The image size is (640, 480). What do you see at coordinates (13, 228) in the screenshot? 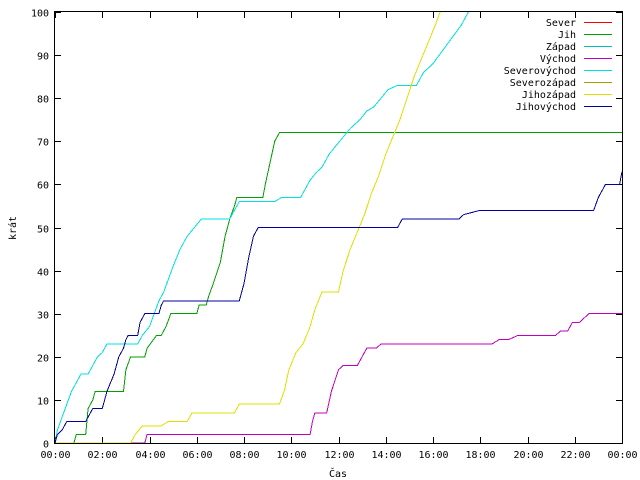
I see `y-axis-label: krát` at bounding box center [13, 228].